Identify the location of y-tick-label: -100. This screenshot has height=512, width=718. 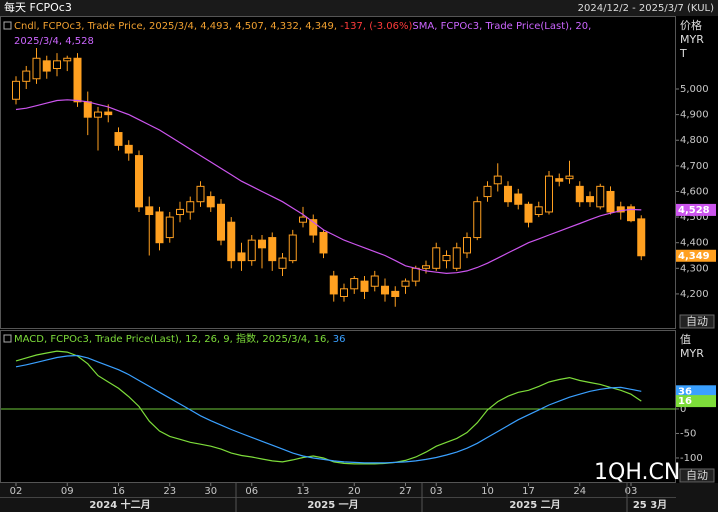
(691, 458).